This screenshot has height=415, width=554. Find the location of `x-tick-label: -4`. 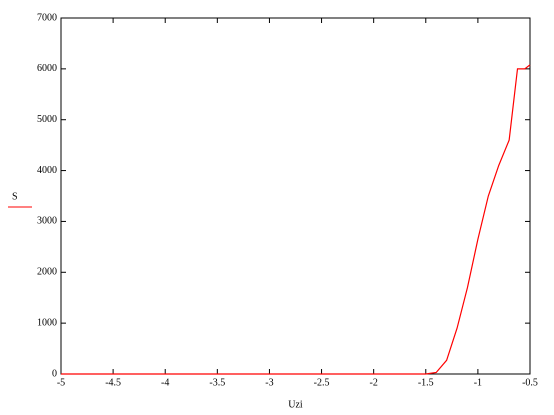

x-tick-label: -4 is located at coordinates (165, 382).